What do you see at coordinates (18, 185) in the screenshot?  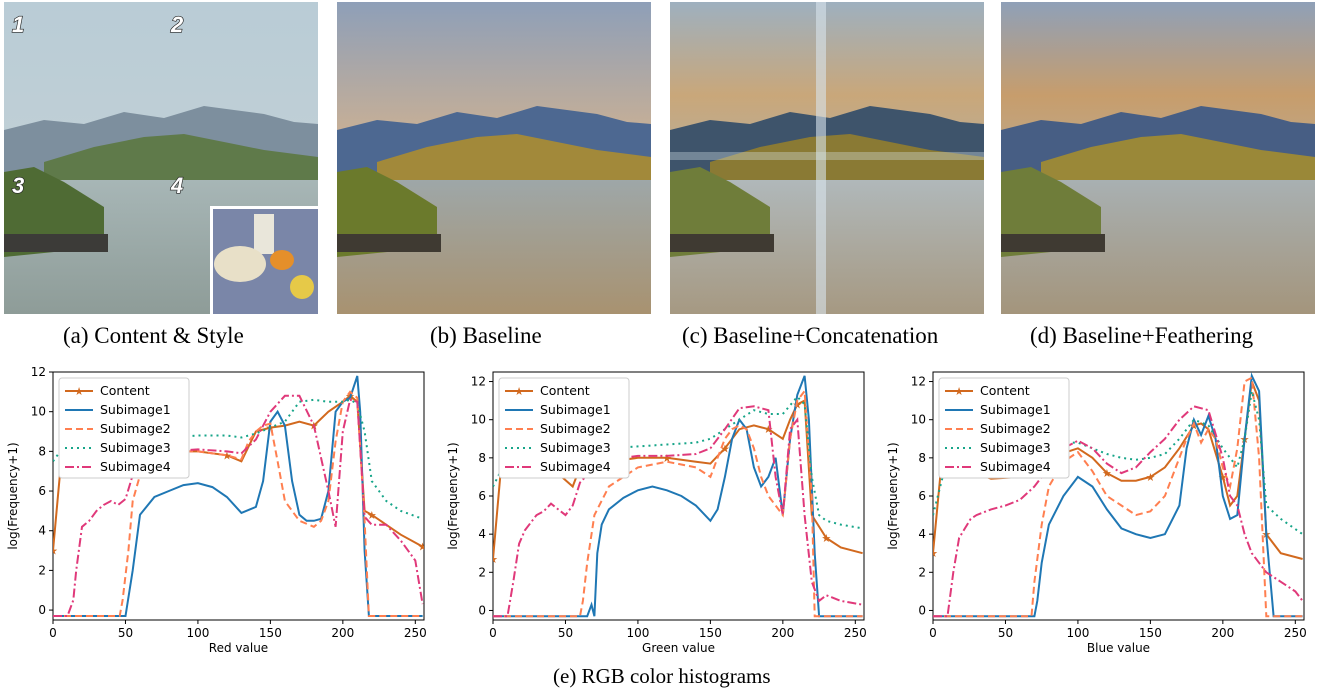 I see `region-label-3: 3` at bounding box center [18, 185].